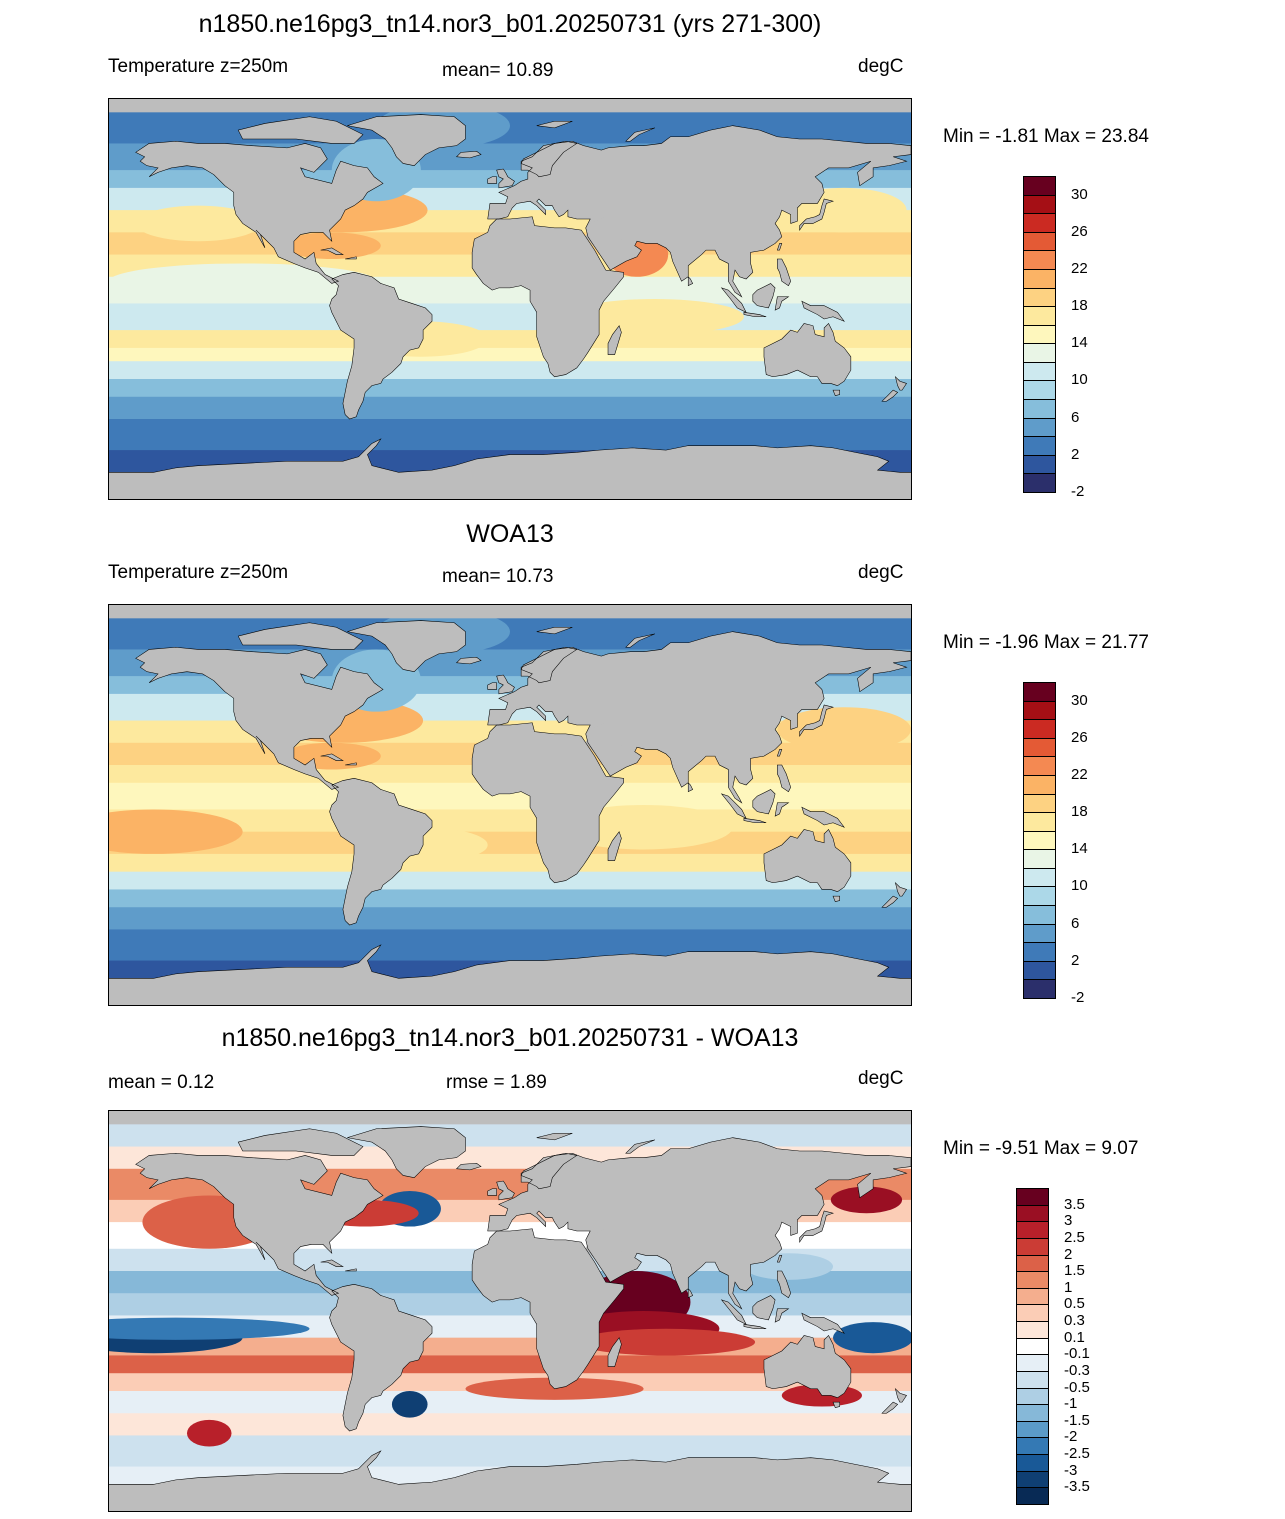 This screenshot has width=1285, height=1519. I want to click on land-namerica, so click(259, 1224).